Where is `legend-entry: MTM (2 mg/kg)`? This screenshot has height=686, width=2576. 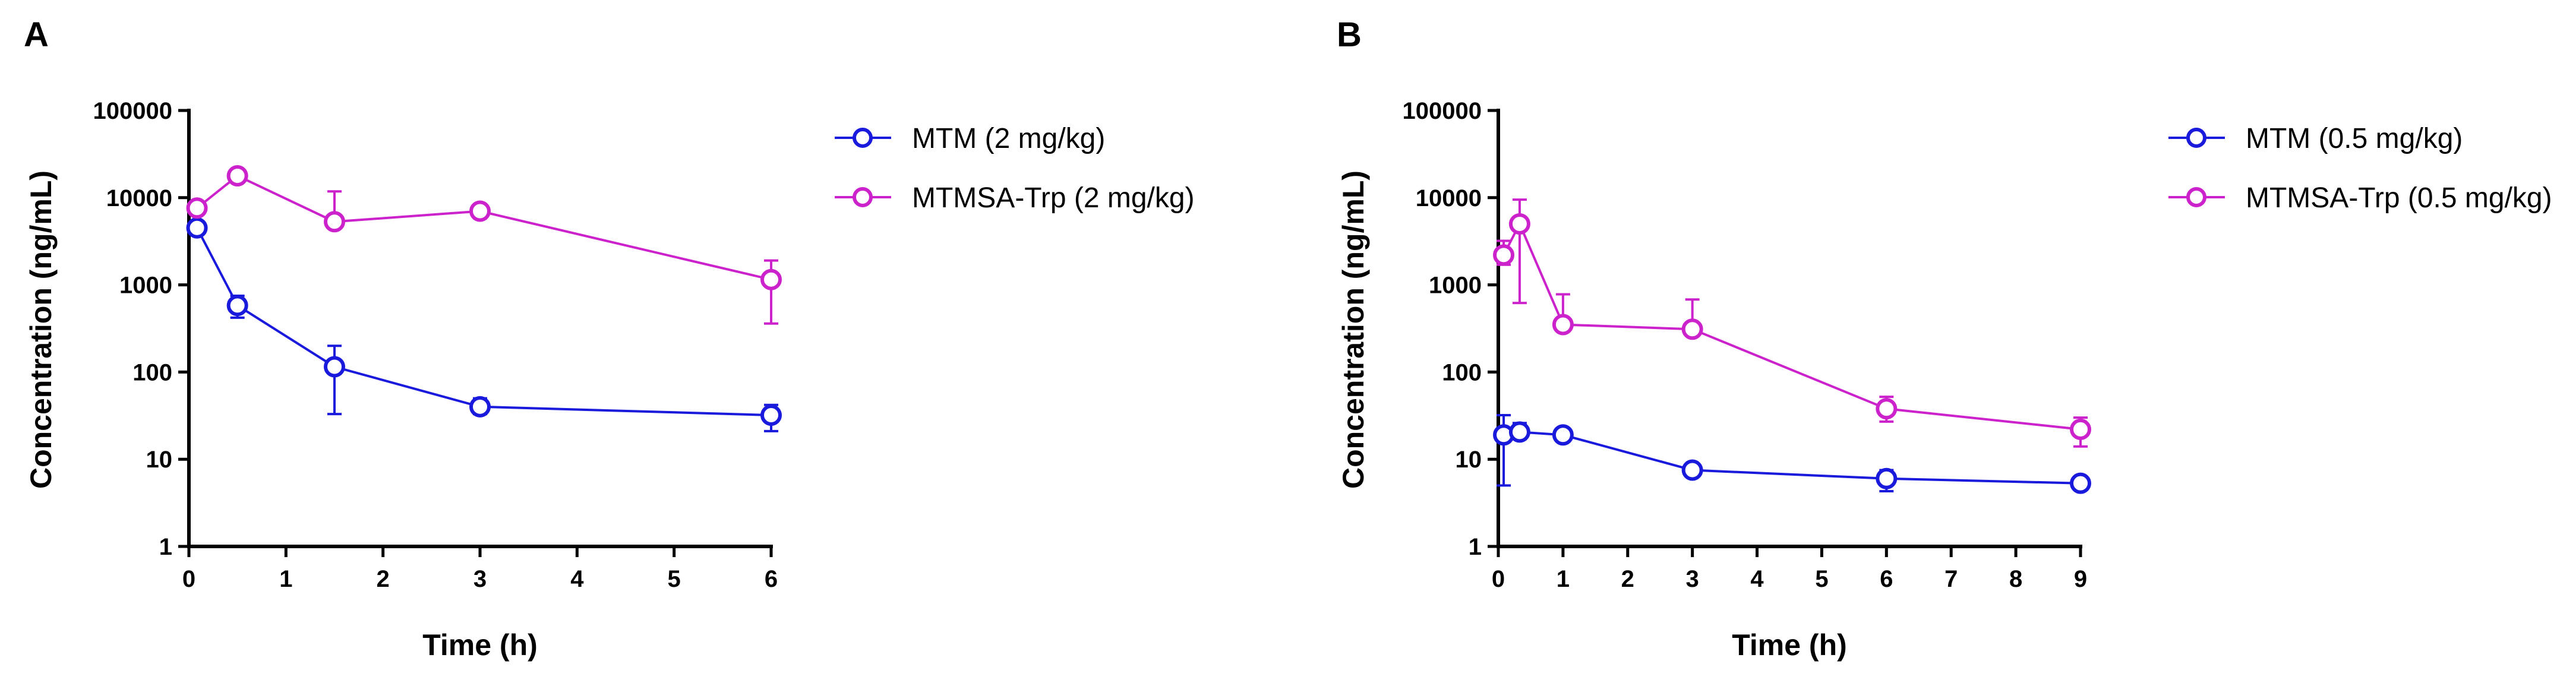 legend-entry: MTM (2 mg/kg) is located at coordinates (970, 138).